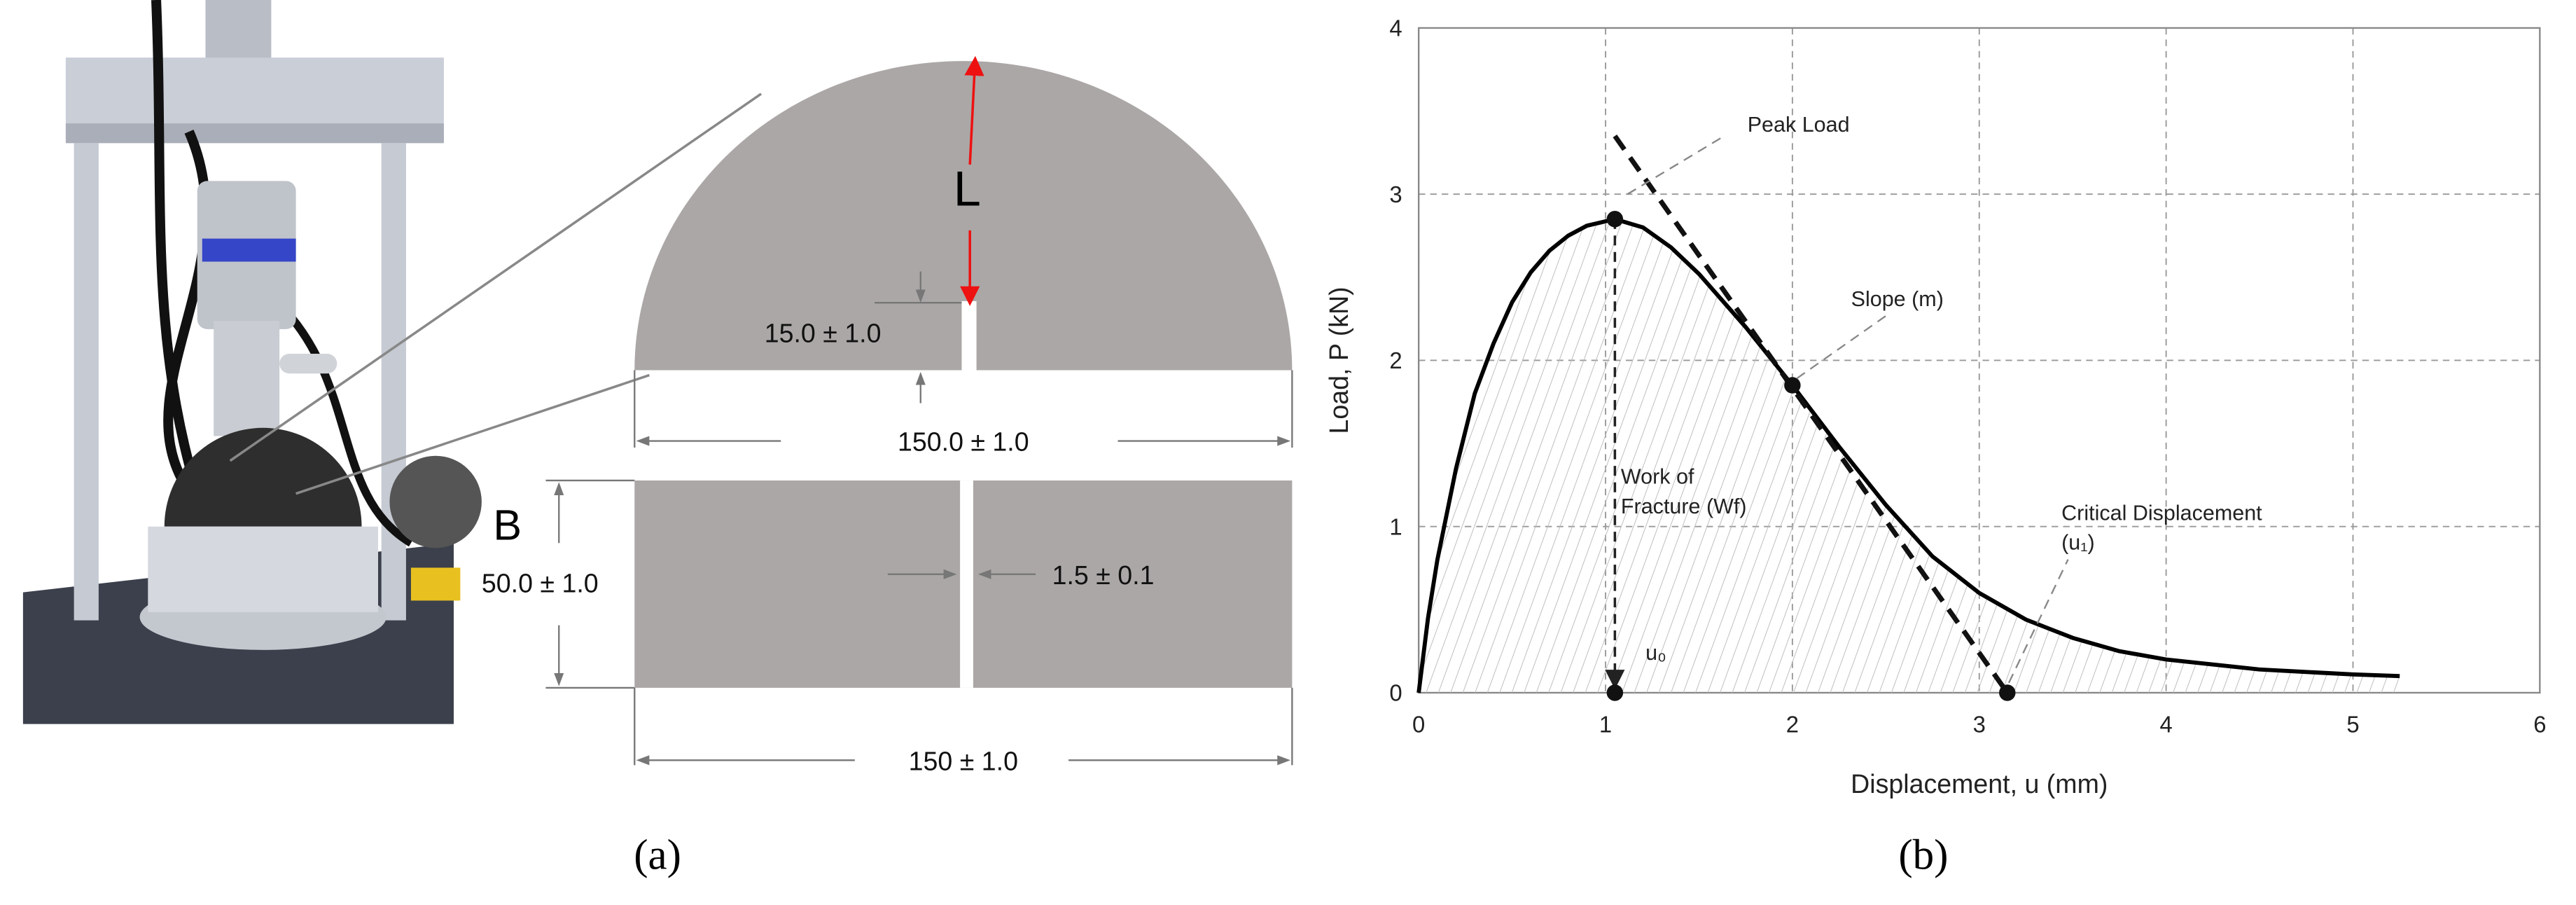 The image size is (2576, 905). I want to click on dim-label: 1.5 ± 0.1, so click(1103, 575).